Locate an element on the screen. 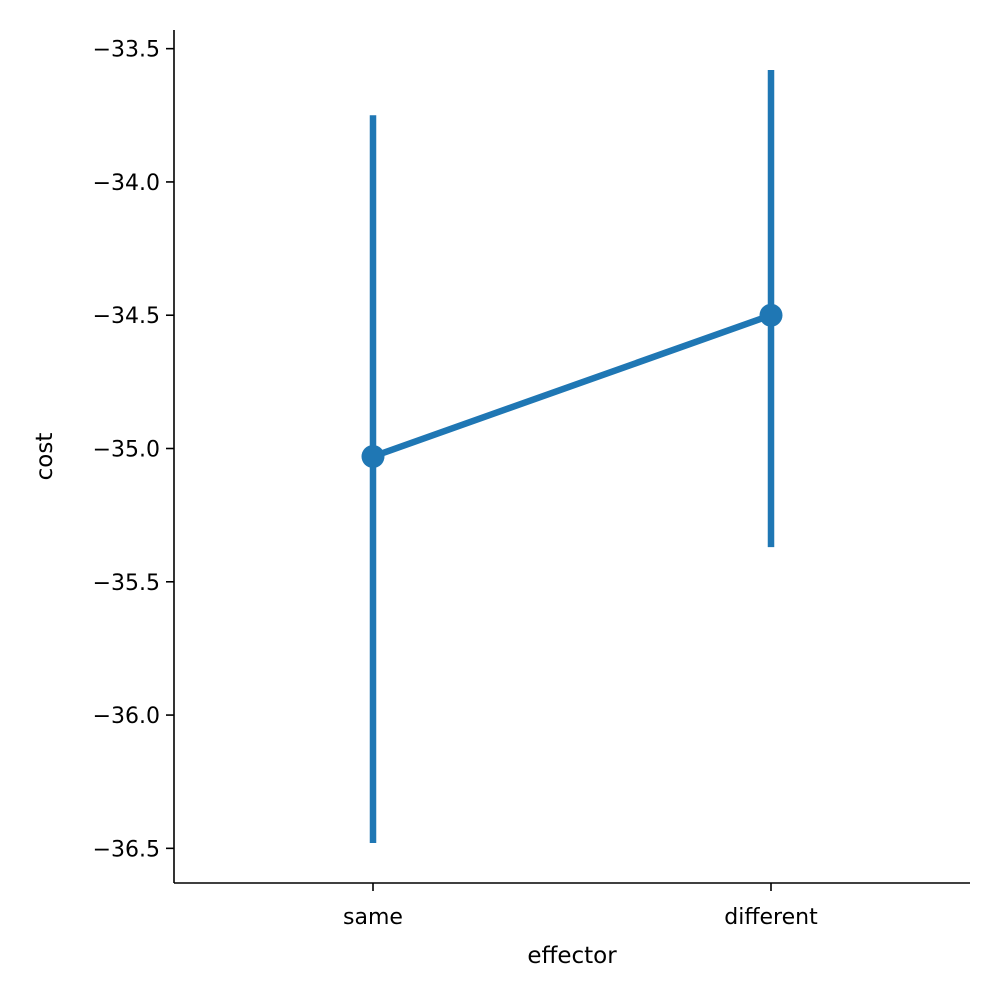 This screenshot has height=1000, width=1000. y-tick-label: −35.0 is located at coordinates (126, 450).